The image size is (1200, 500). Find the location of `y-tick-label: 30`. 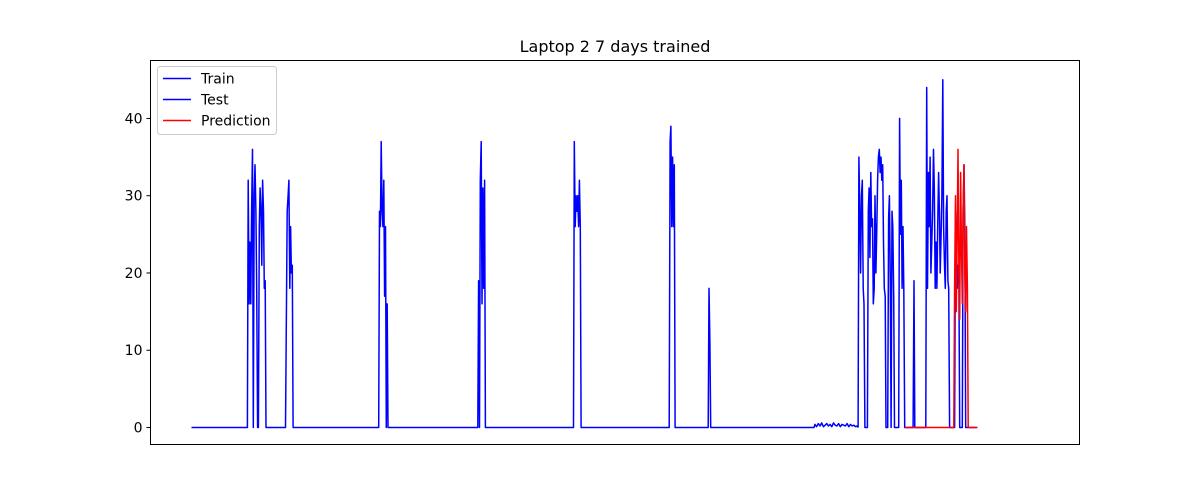

y-tick-label: 30 is located at coordinates (134, 197).